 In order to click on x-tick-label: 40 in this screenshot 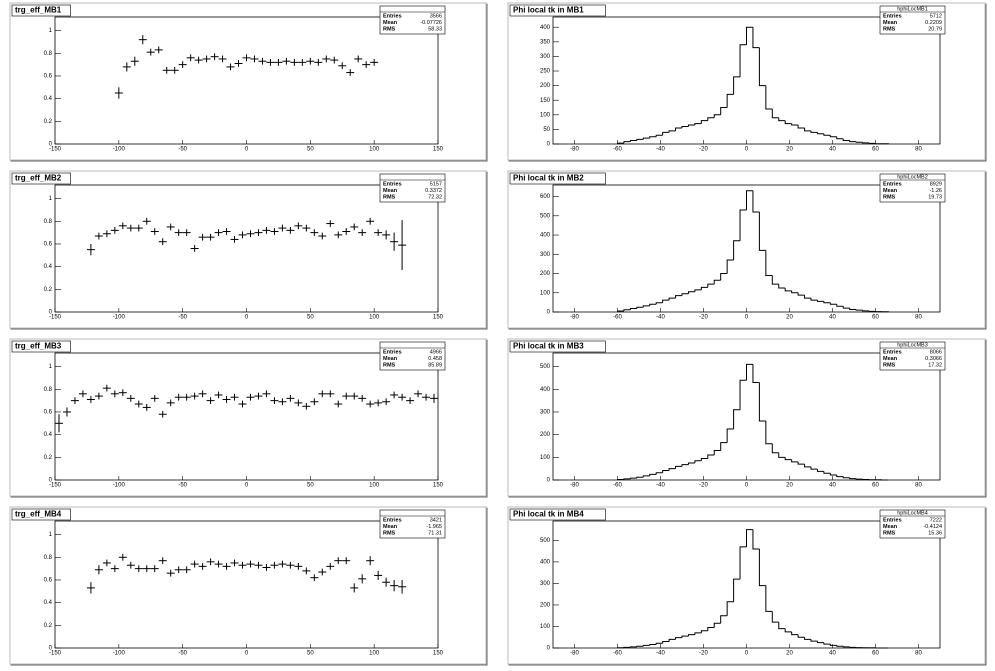, I will do `click(832, 318)`.